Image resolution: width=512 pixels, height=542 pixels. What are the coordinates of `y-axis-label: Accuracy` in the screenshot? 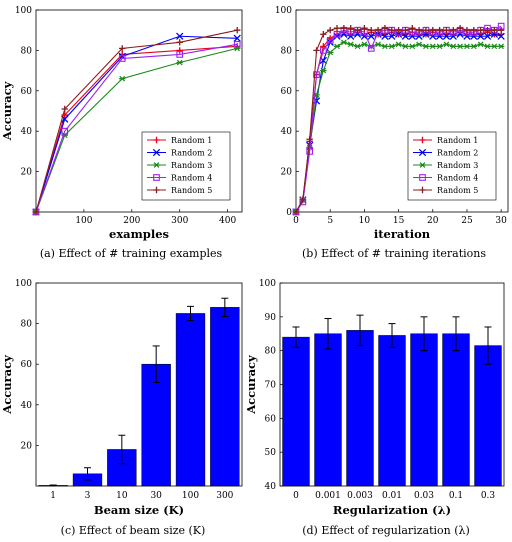 It's located at (7, 385).